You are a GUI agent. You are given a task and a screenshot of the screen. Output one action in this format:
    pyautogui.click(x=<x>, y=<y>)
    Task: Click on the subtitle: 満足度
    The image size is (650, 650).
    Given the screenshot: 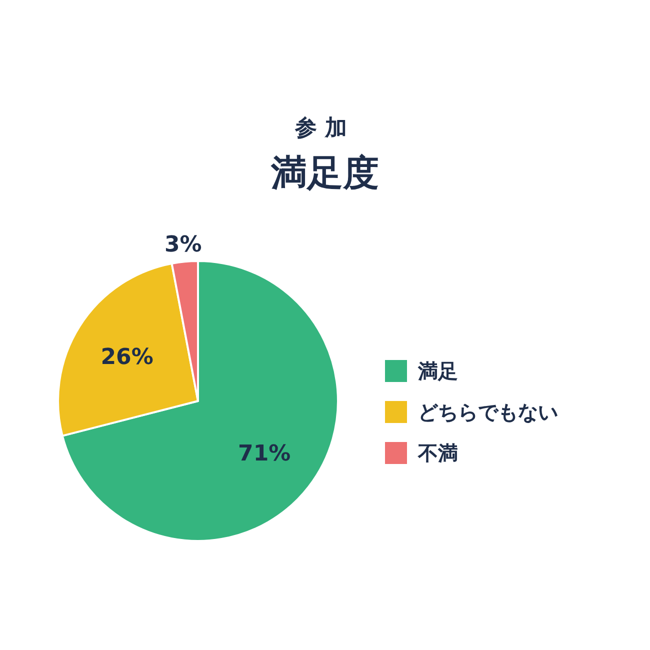 What is the action you would take?
    pyautogui.click(x=325, y=173)
    